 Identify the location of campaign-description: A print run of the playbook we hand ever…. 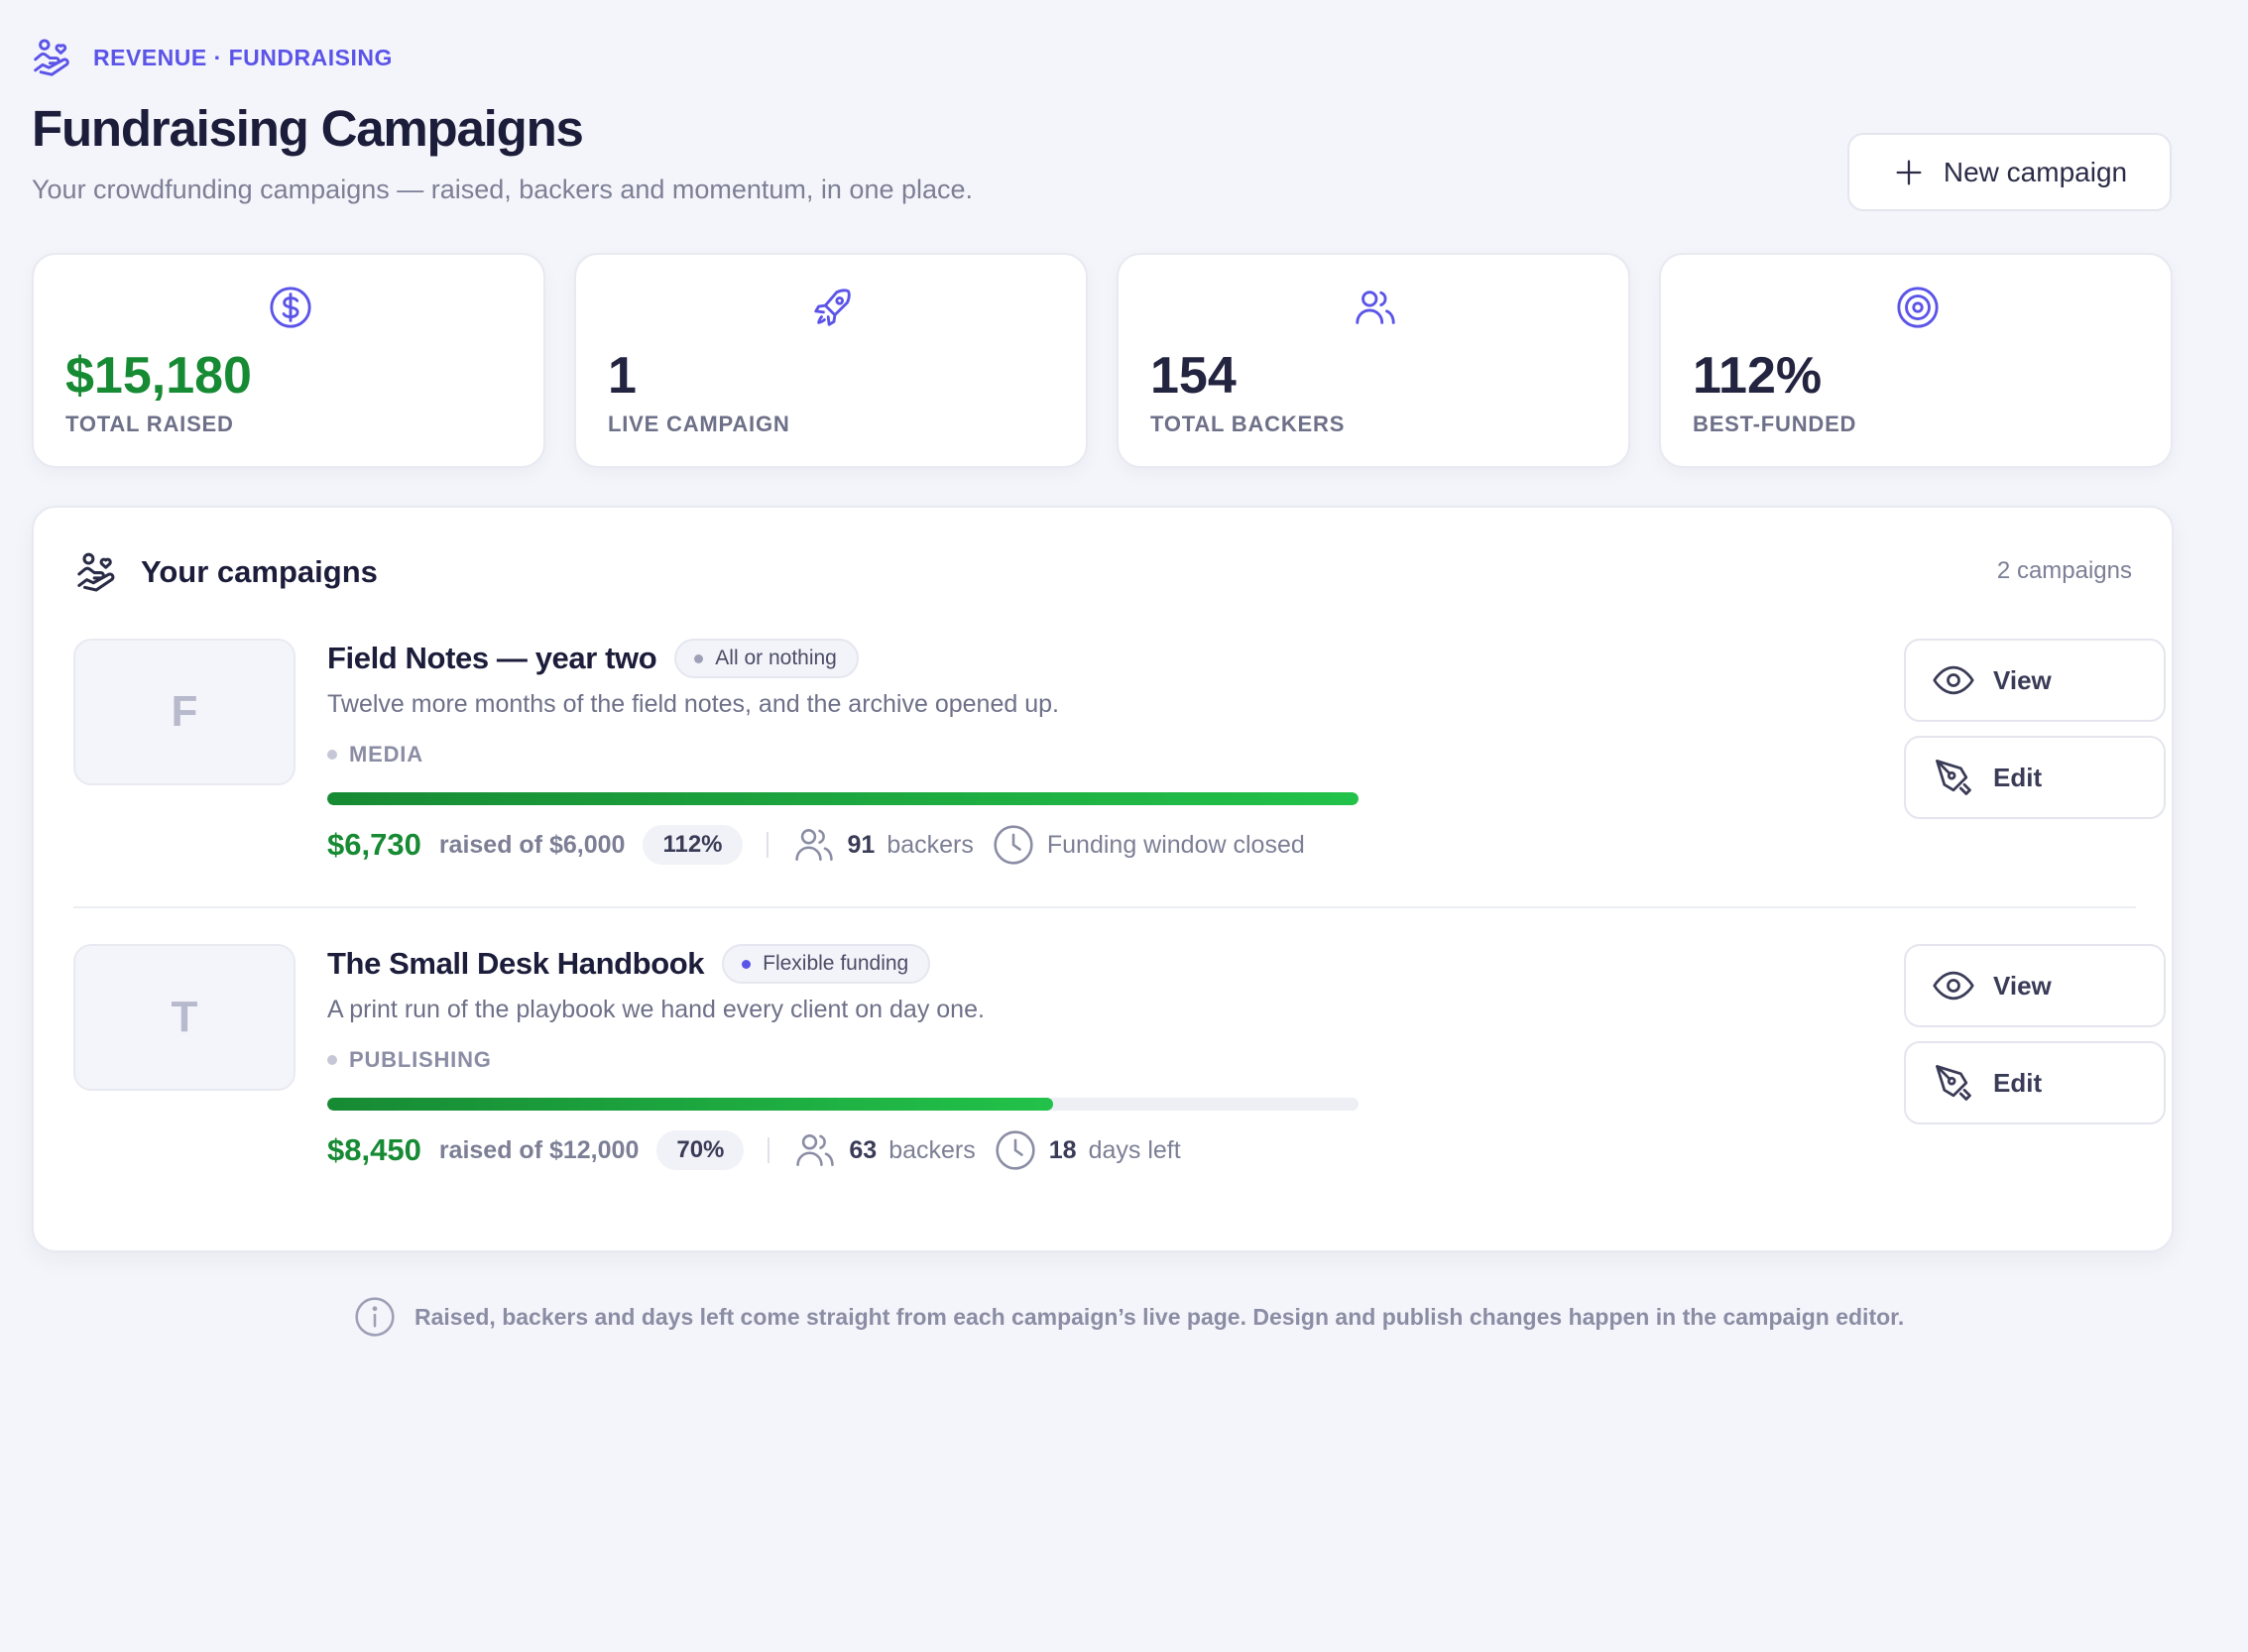
(656, 1009).